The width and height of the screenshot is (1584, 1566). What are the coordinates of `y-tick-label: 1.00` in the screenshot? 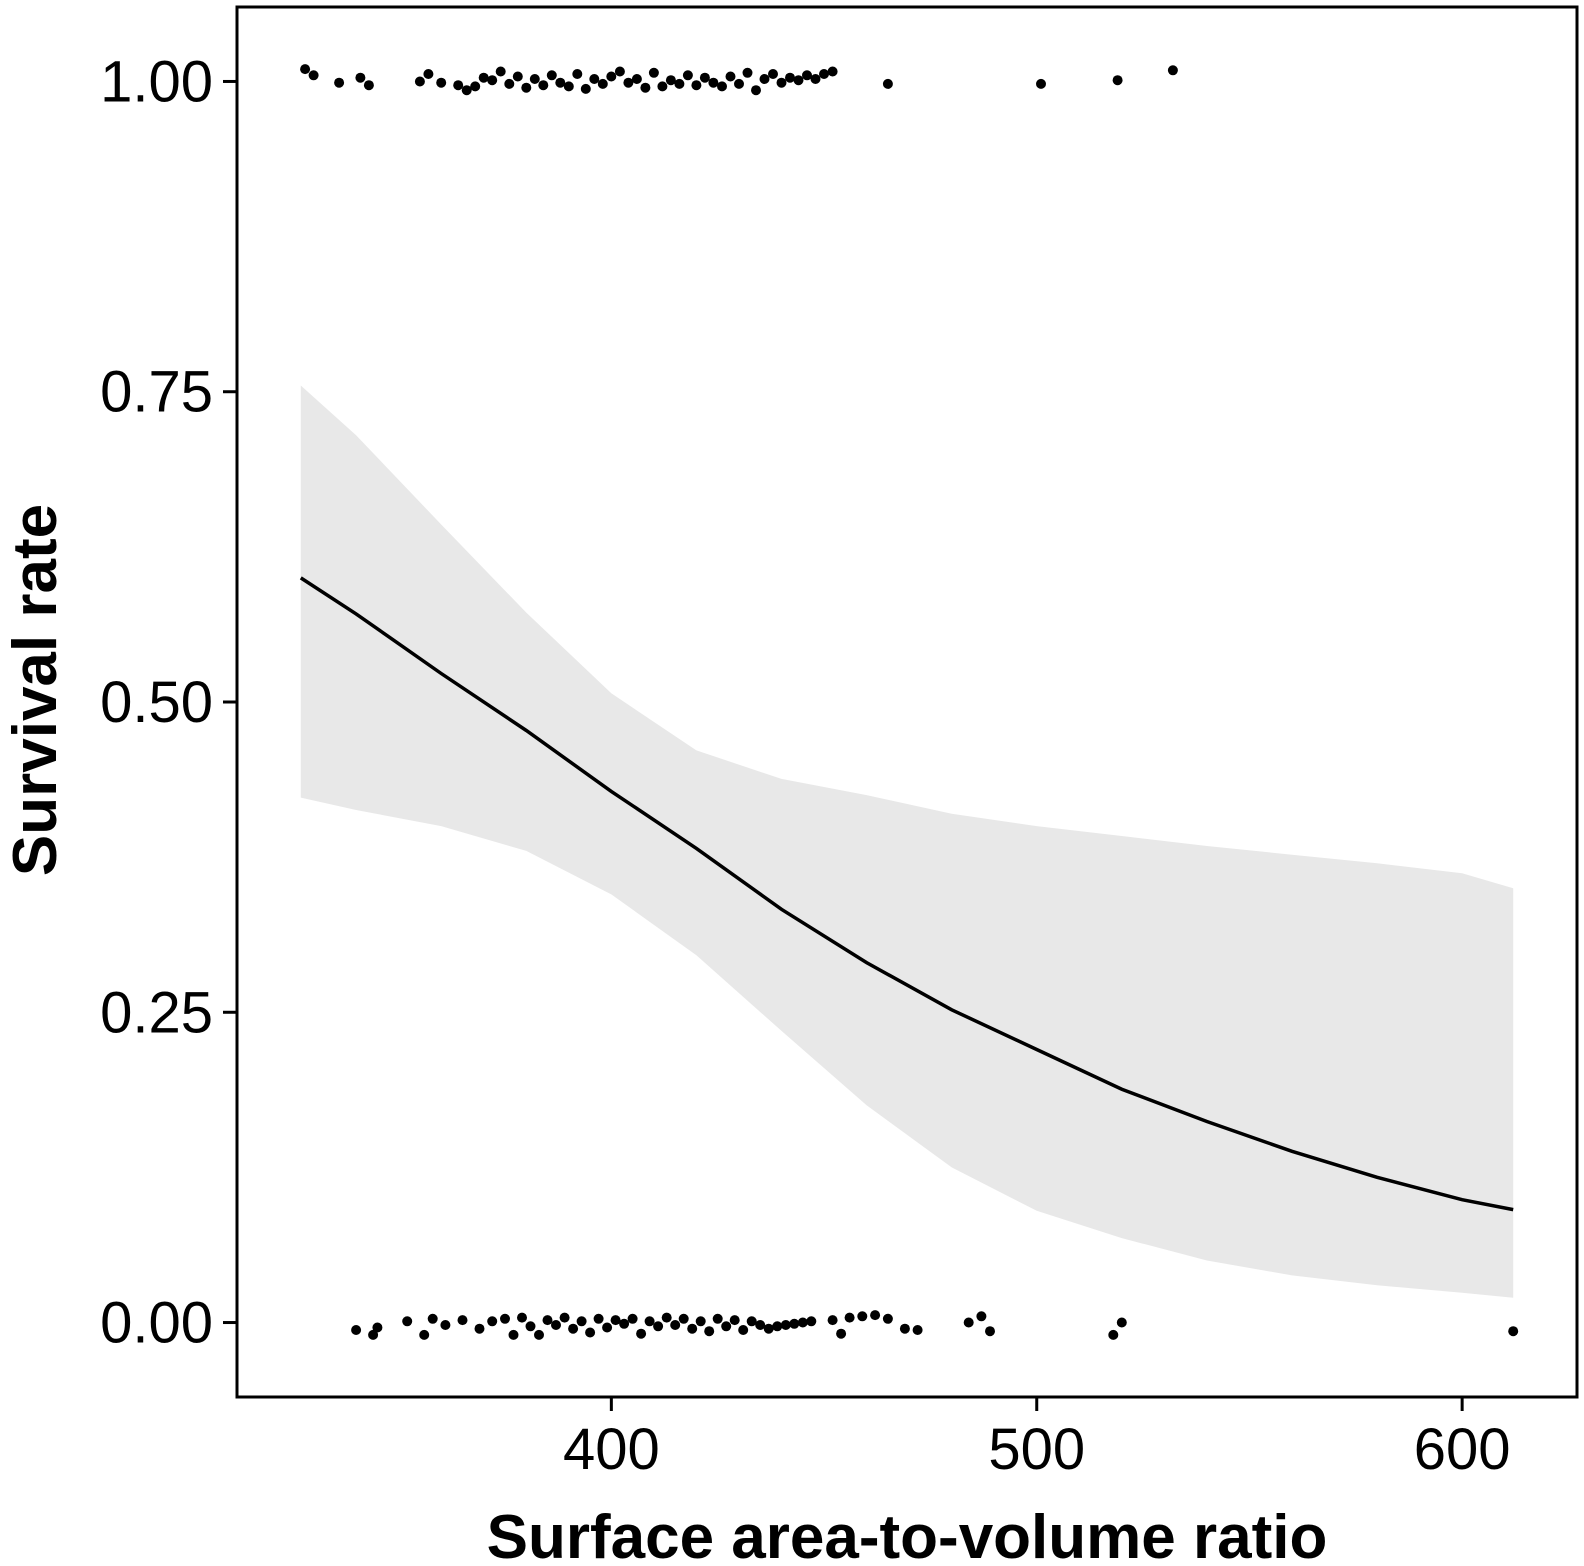 It's located at (156, 81).